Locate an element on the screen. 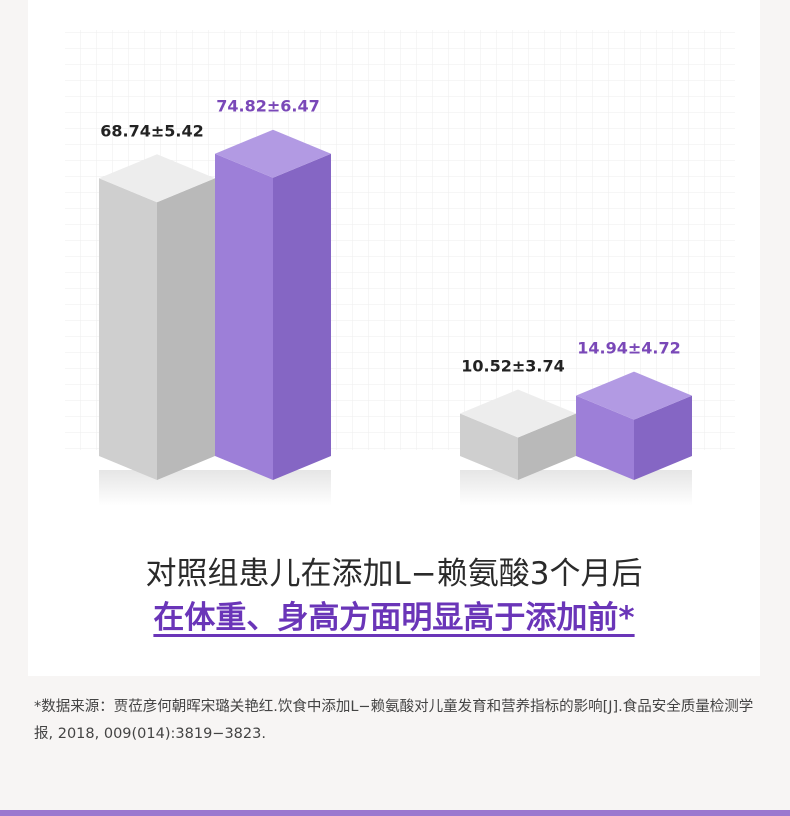 The image size is (790, 816). bar-value-label: 10.52±3.74 is located at coordinates (513, 365).